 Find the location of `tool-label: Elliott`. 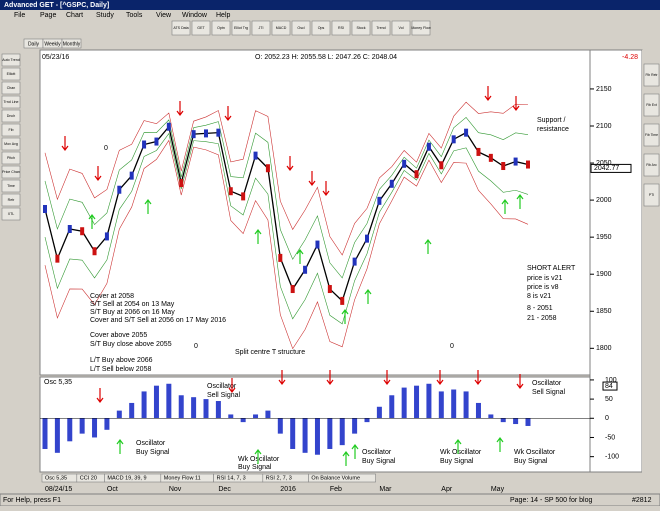

tool-label: Elliott is located at coordinates (11, 74).